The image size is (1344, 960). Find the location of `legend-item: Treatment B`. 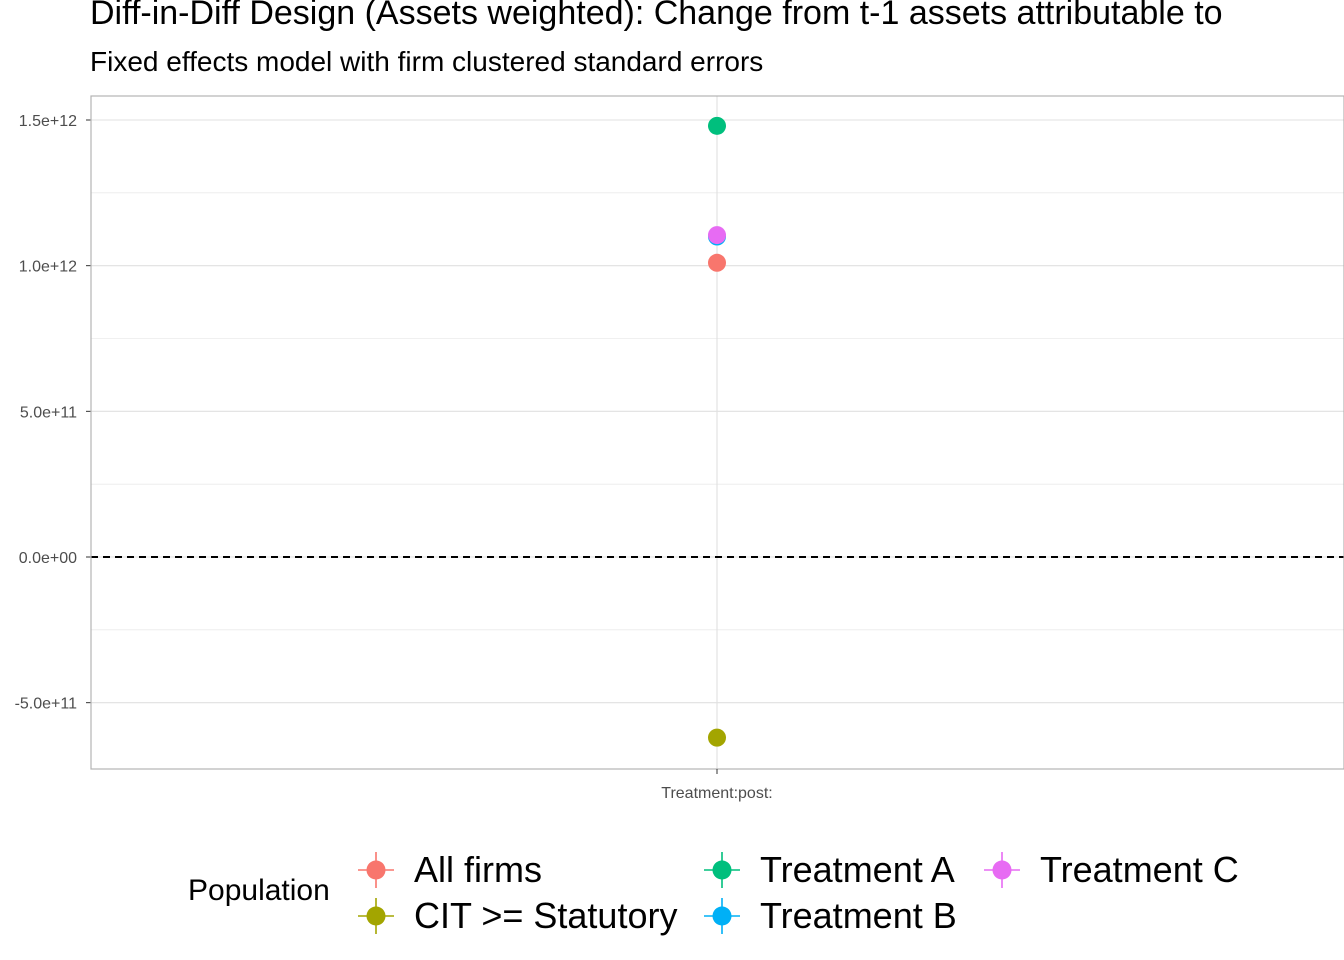

legend-item: Treatment B is located at coordinates (829, 915).